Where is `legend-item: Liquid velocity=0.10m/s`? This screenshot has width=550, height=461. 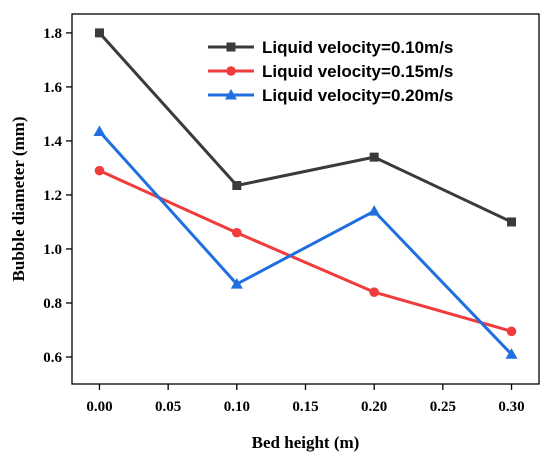 legend-item: Liquid velocity=0.10m/s is located at coordinates (330, 47).